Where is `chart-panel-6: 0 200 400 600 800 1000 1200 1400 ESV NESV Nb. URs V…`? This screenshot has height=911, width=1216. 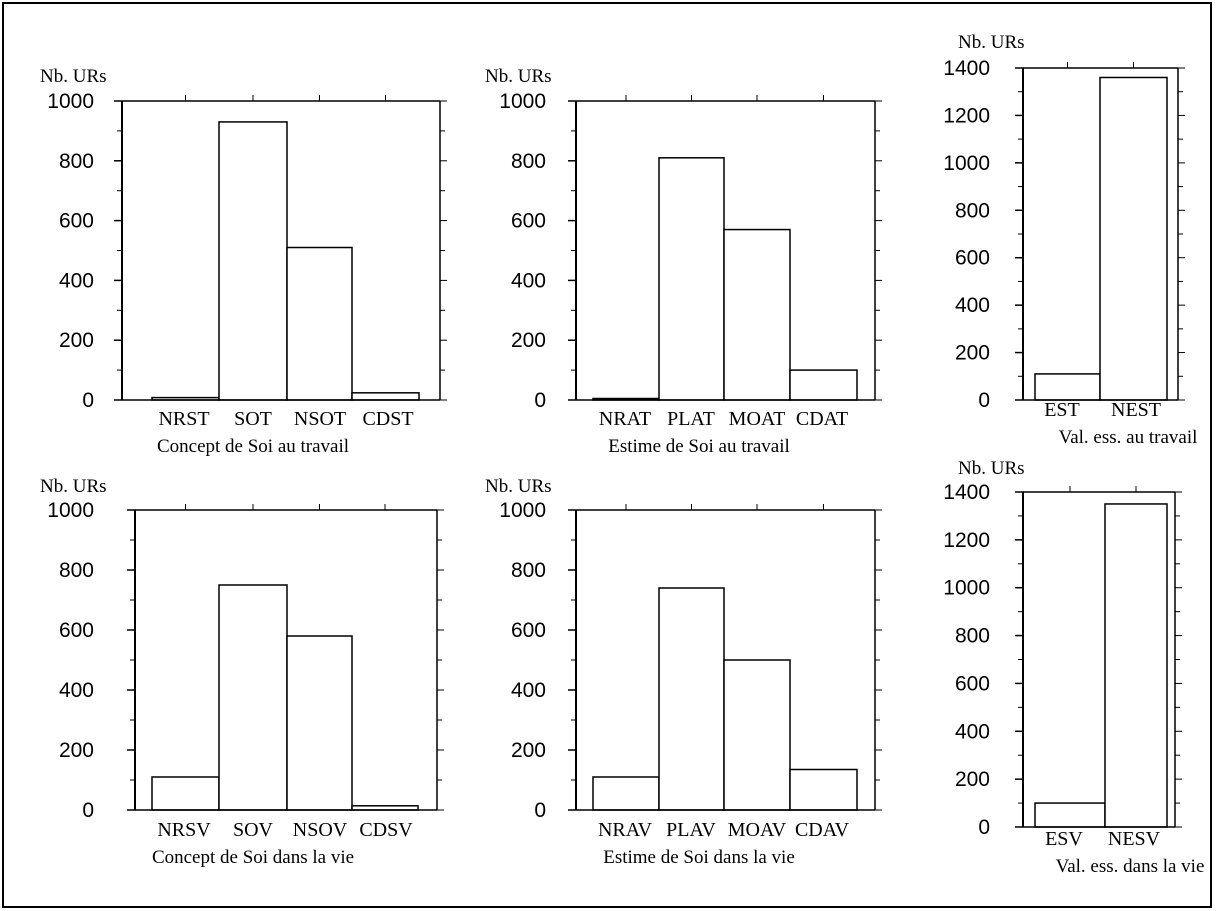 chart-panel-6: 0 200 400 600 800 1000 1200 1400 ESV NESV Nb. URs V… is located at coordinates (1073, 667).